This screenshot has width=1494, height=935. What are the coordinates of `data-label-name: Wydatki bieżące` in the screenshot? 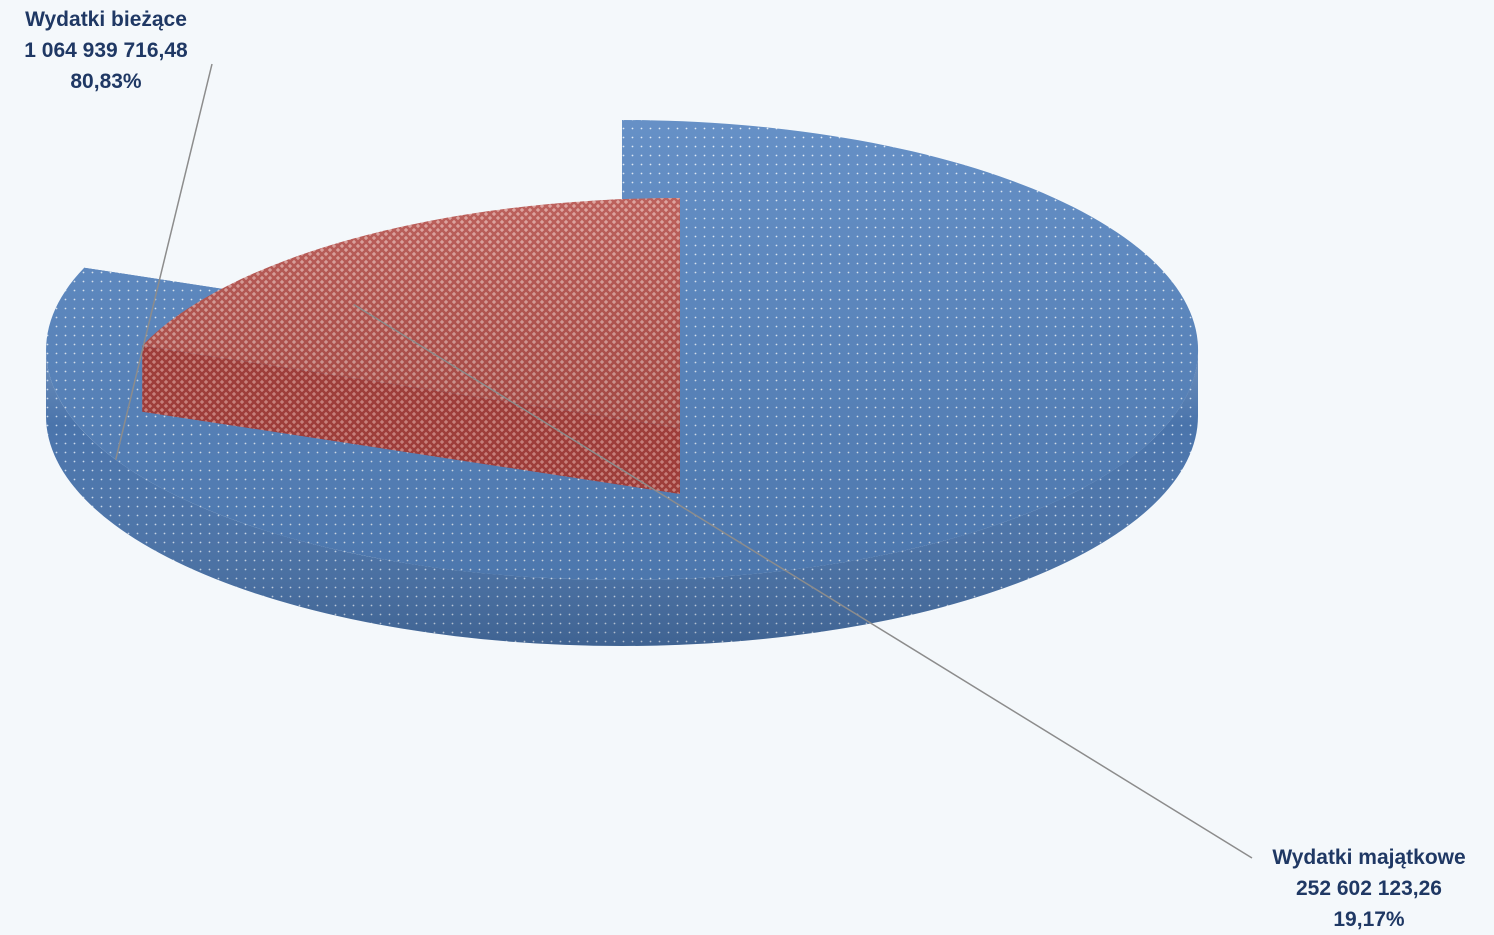 It's located at (106, 19).